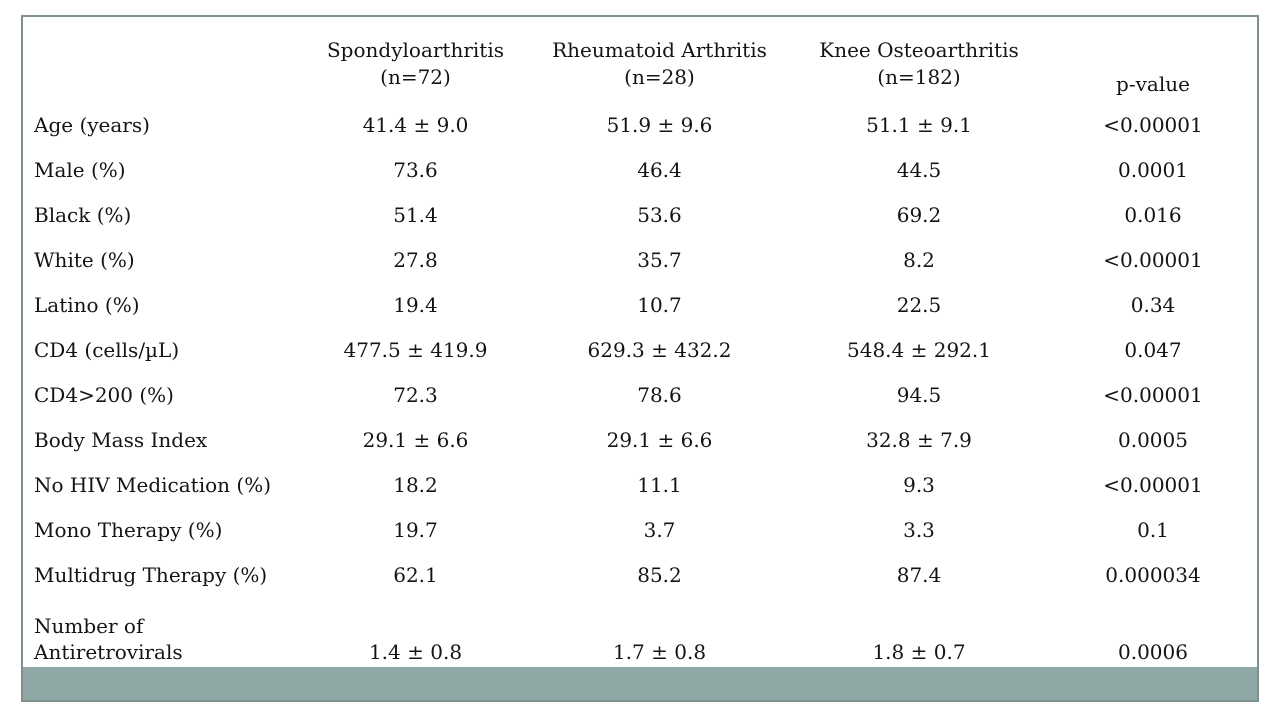 Image resolution: width=1280 pixels, height=720 pixels. I want to click on cell-value: 53.6, so click(659, 215).